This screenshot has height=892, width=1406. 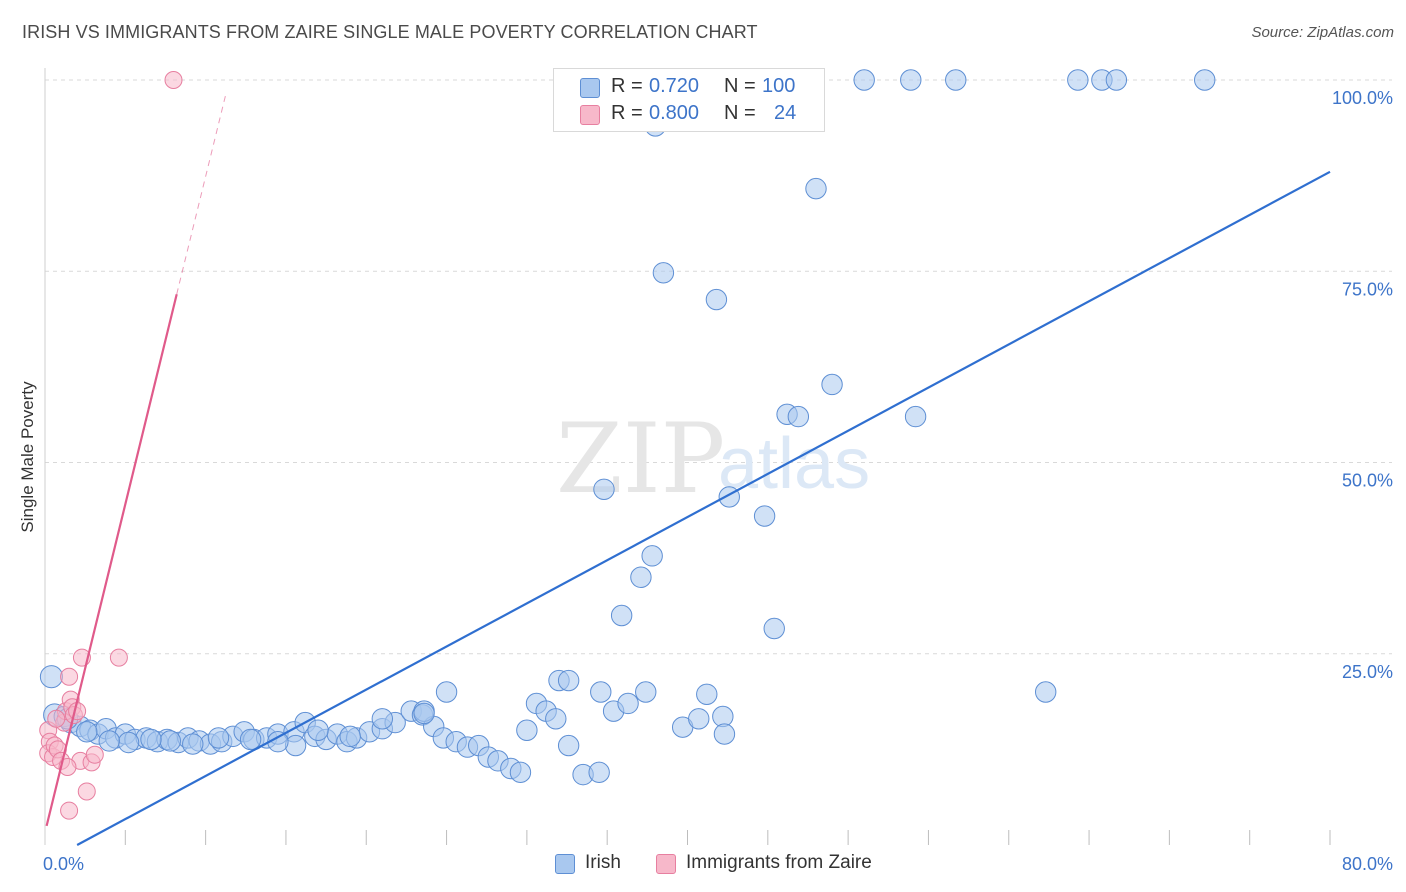 What do you see at coordinates (674, 86) in the screenshot?
I see `legend-irish-r-value: 0.720` at bounding box center [674, 86].